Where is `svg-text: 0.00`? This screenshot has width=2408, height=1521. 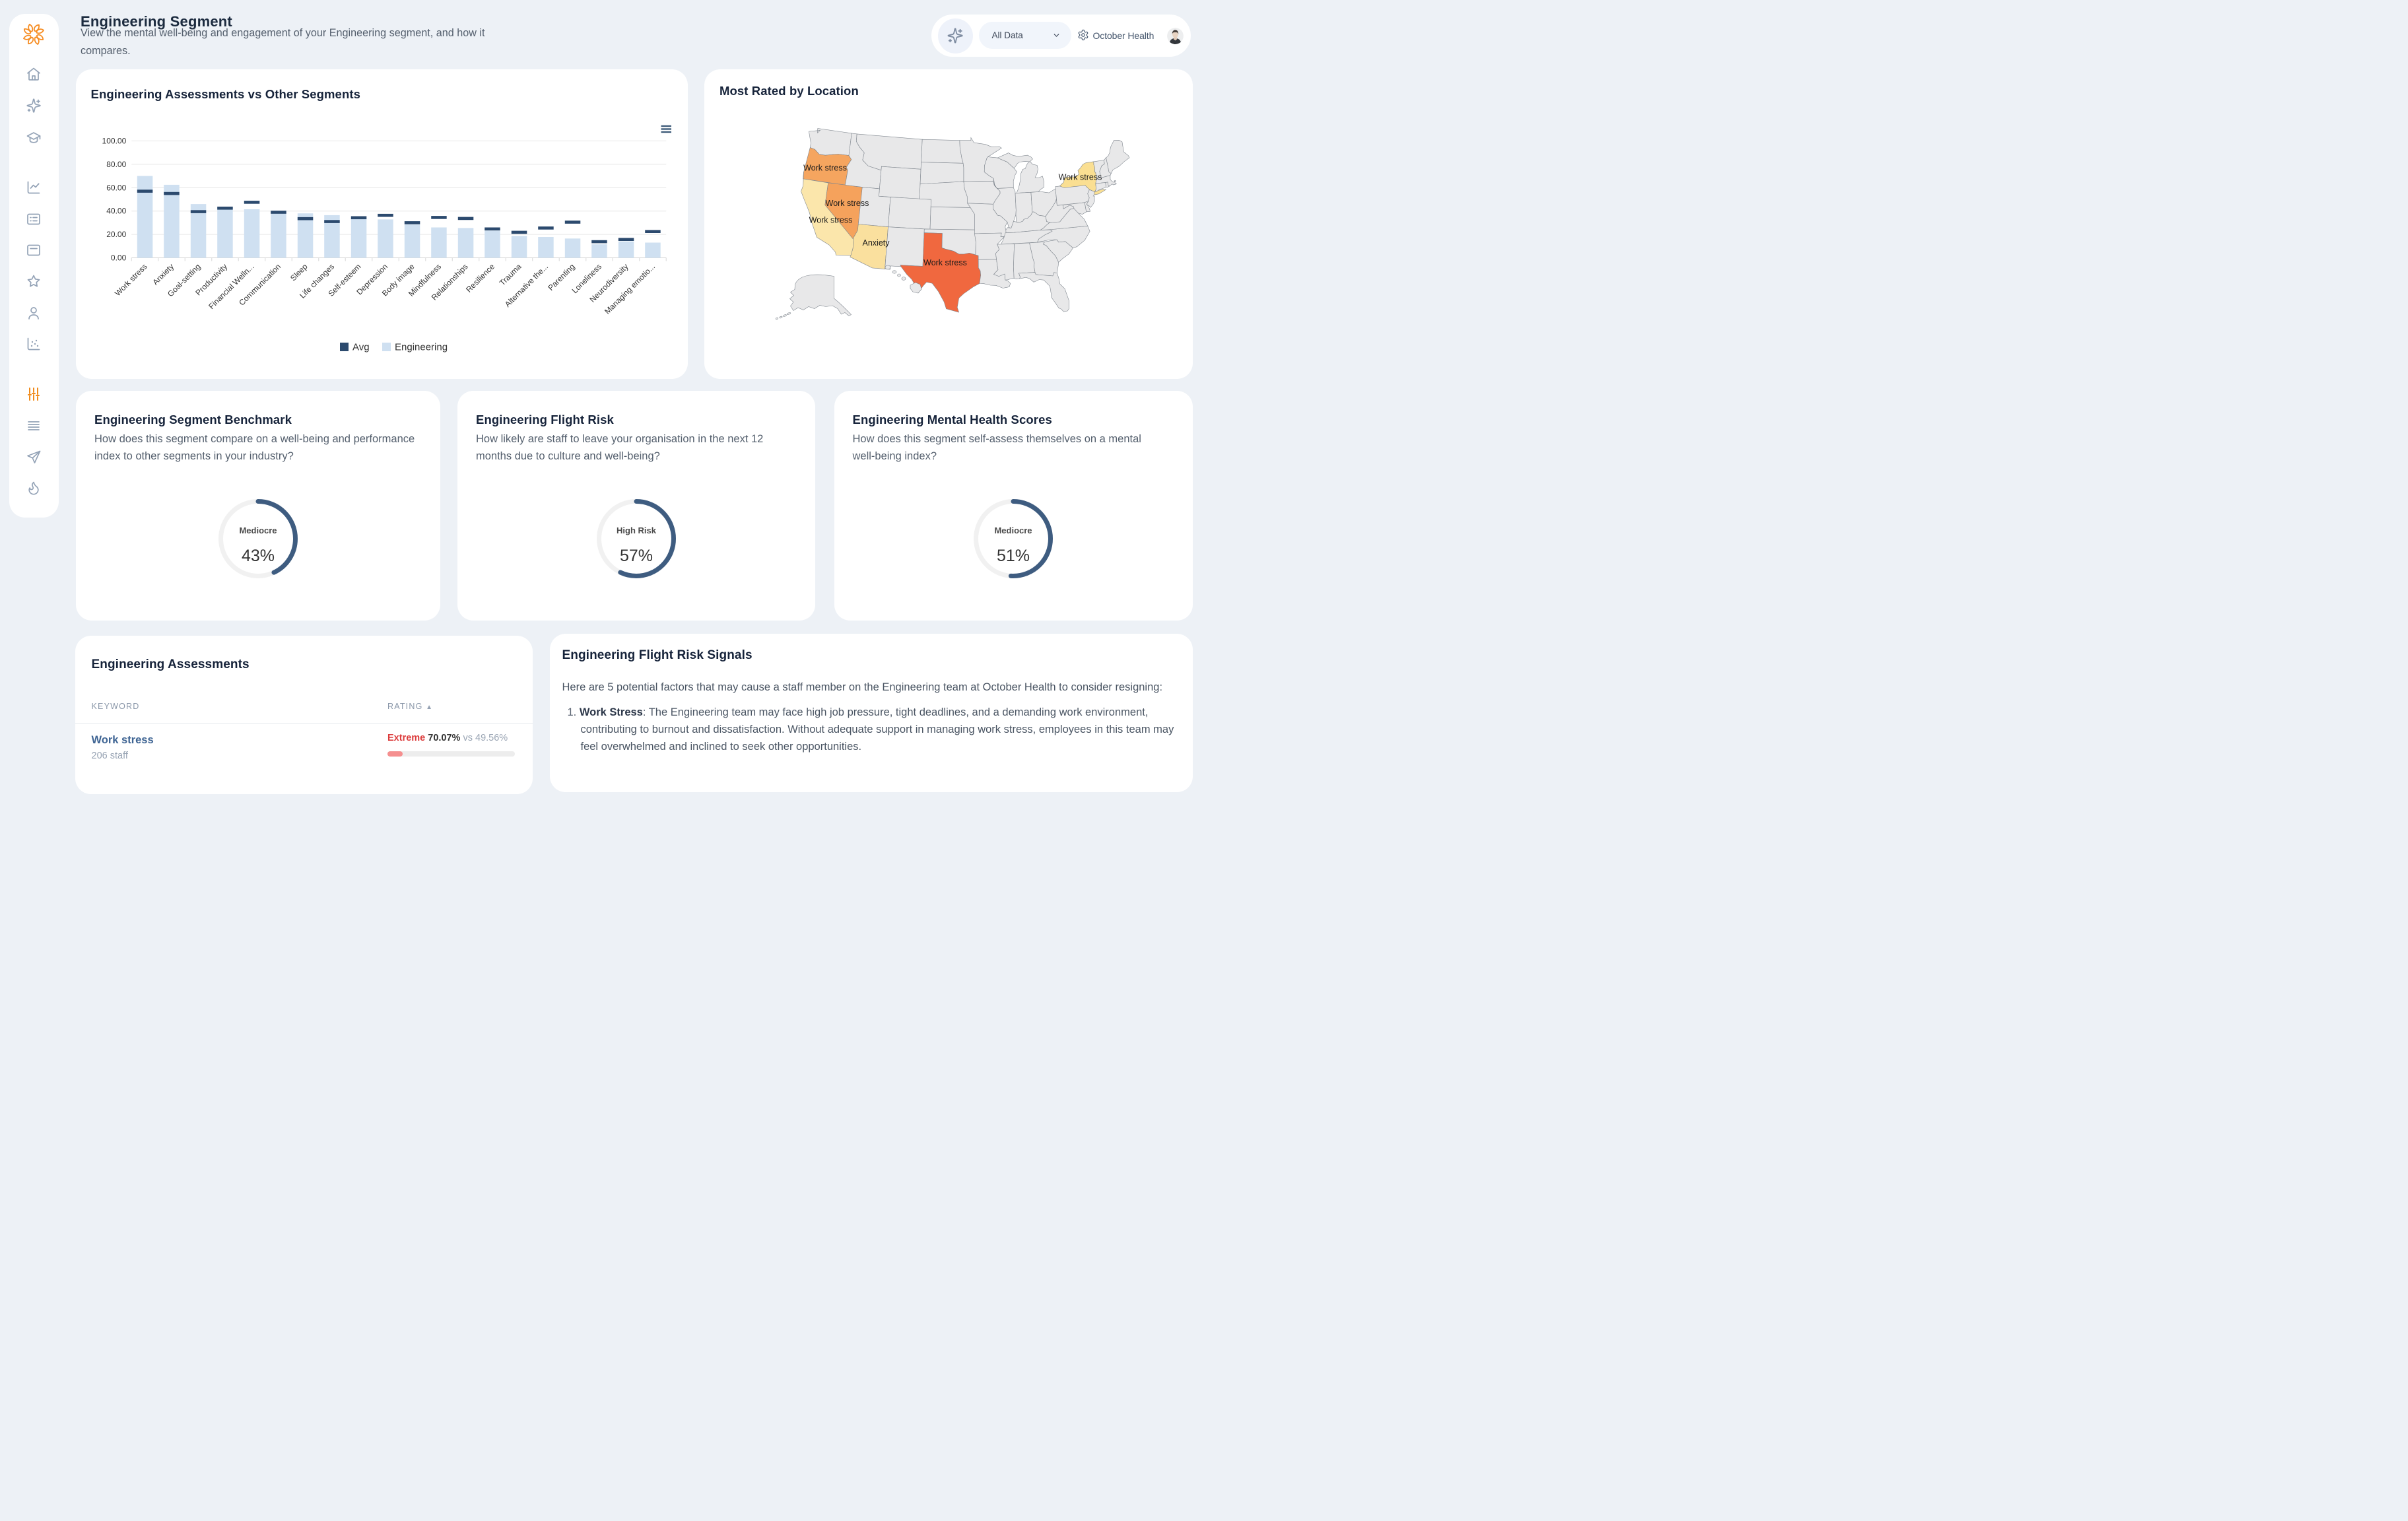
svg-text: 0.00 is located at coordinates (119, 258).